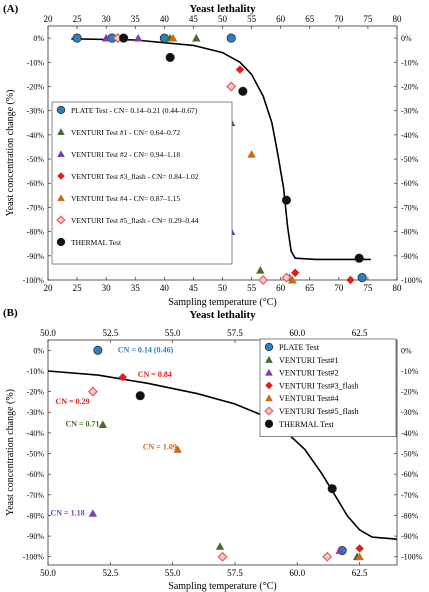  I want to click on y-tick-label: -80%, so click(36, 515).